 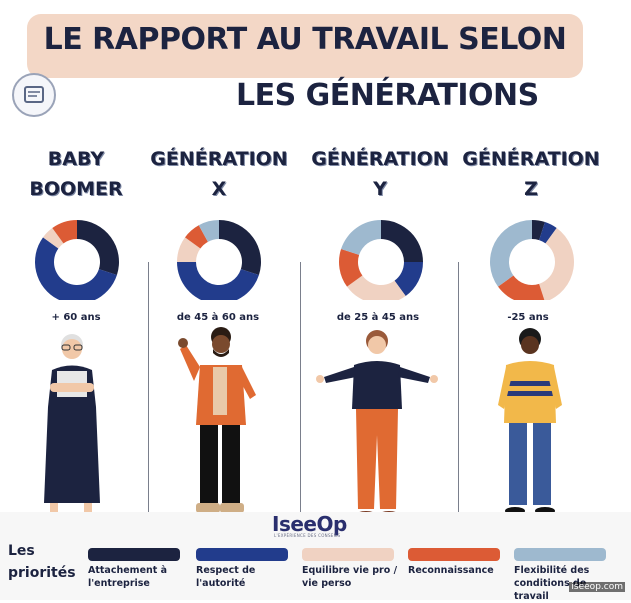 What do you see at coordinates (309, 524) in the screenshot?
I see `brand-logo: IseeOp` at bounding box center [309, 524].